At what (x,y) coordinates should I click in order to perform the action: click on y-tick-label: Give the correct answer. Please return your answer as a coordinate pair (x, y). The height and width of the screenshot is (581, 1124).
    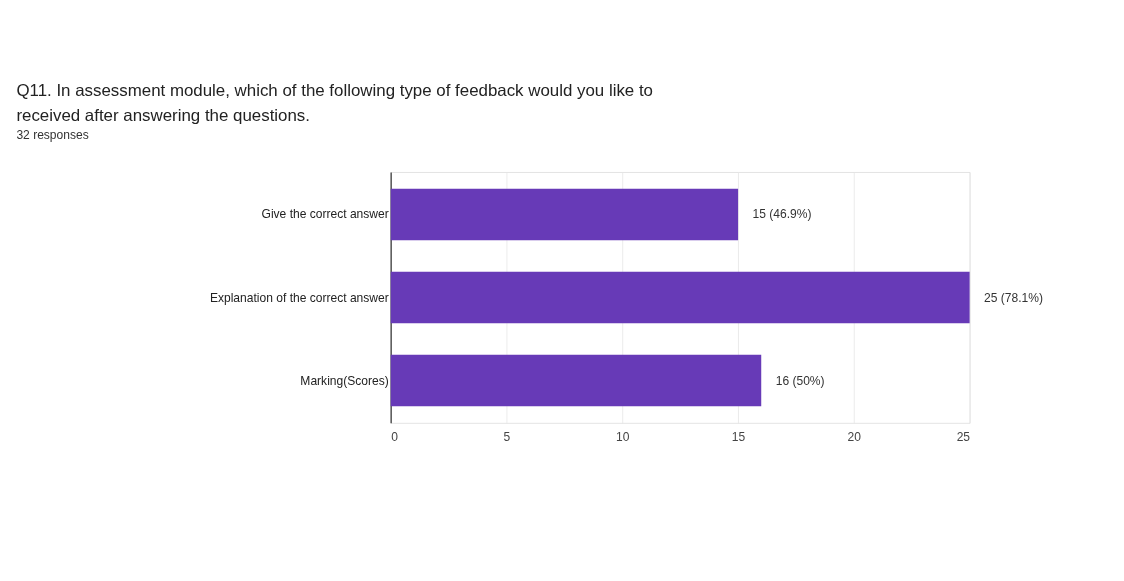
    Looking at the image, I should click on (325, 214).